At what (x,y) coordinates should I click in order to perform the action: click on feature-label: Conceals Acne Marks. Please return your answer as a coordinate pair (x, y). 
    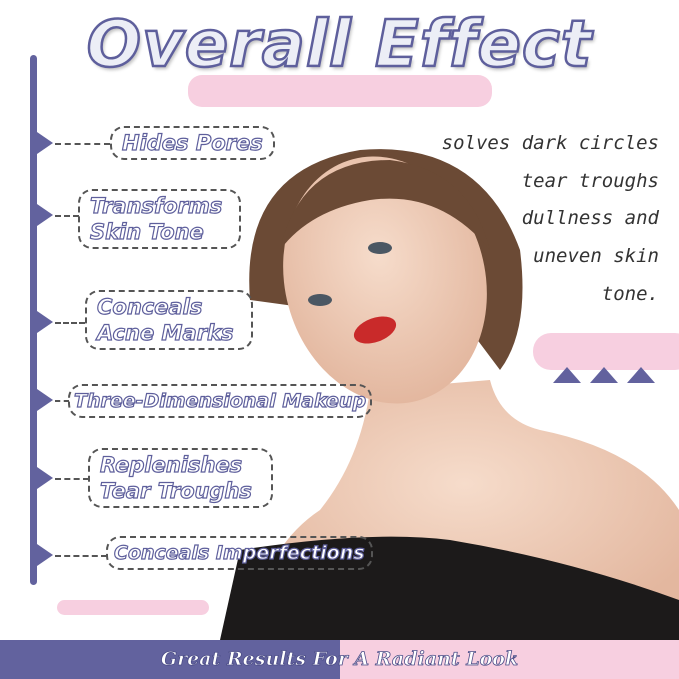
    Looking at the image, I should click on (169, 320).